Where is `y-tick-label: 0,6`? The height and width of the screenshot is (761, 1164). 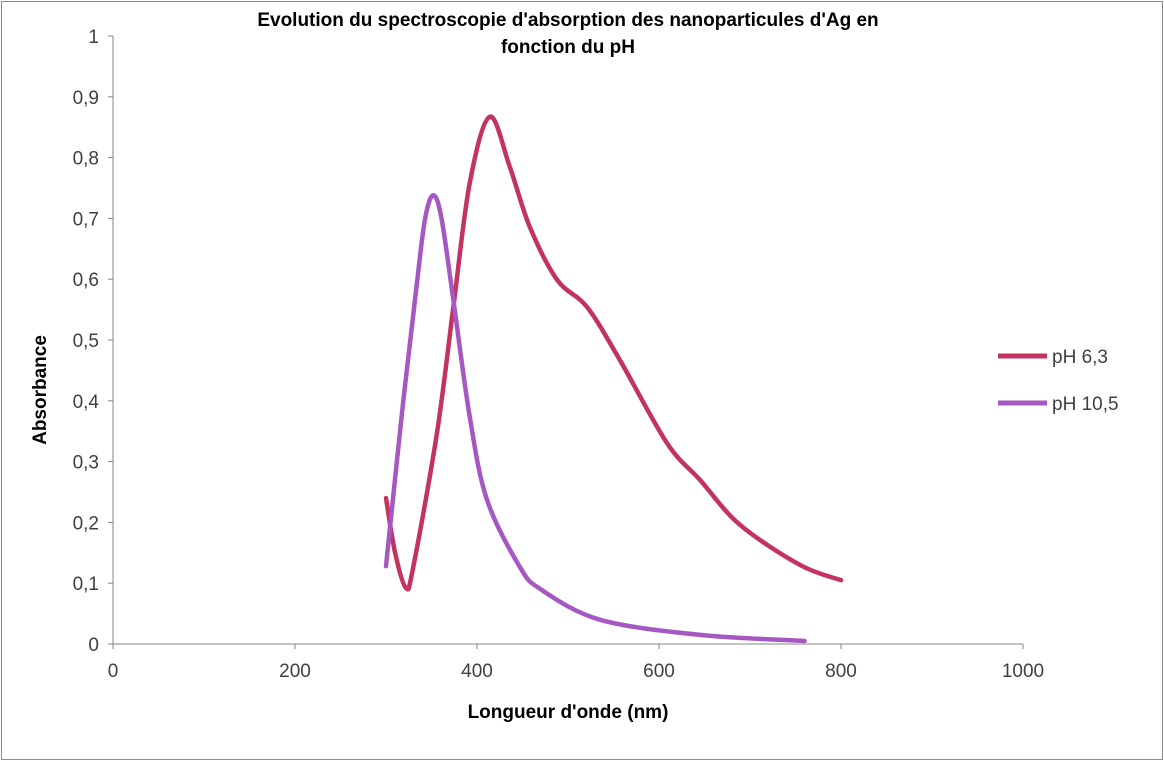
y-tick-label: 0,6 is located at coordinates (86, 280).